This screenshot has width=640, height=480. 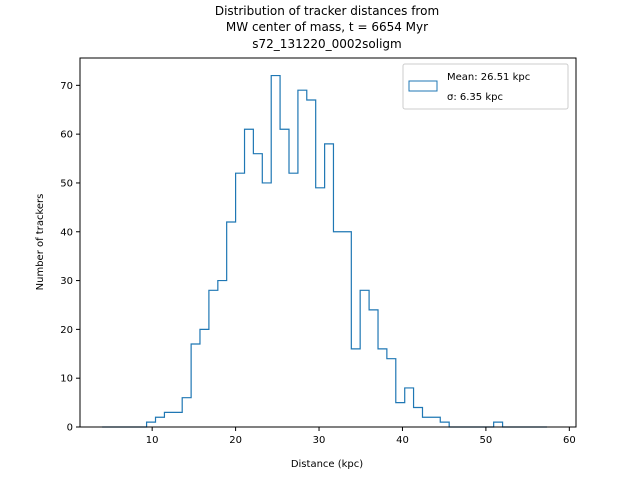 What do you see at coordinates (66, 183) in the screenshot?
I see `y-tick-label: 50` at bounding box center [66, 183].